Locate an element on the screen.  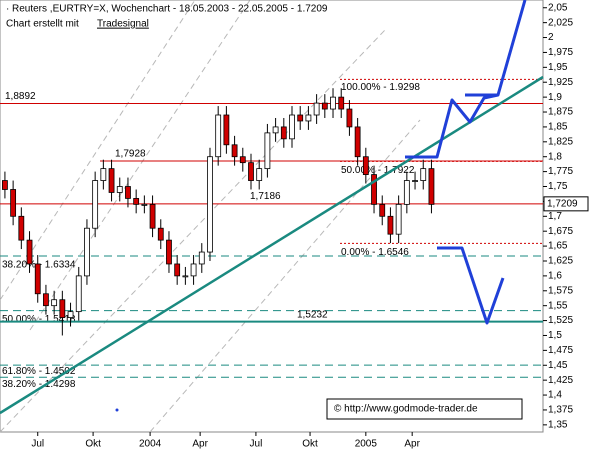
y-tick-label: 1,7 is located at coordinates (555, 216).